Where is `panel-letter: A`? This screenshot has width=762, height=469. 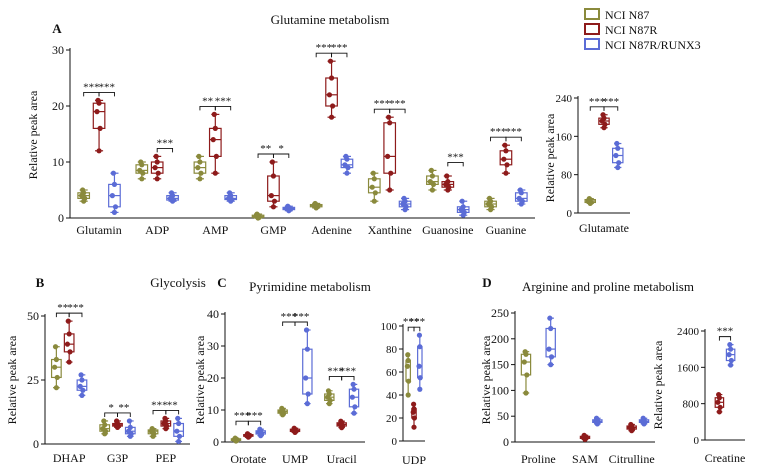 panel-letter: A is located at coordinates (57, 28).